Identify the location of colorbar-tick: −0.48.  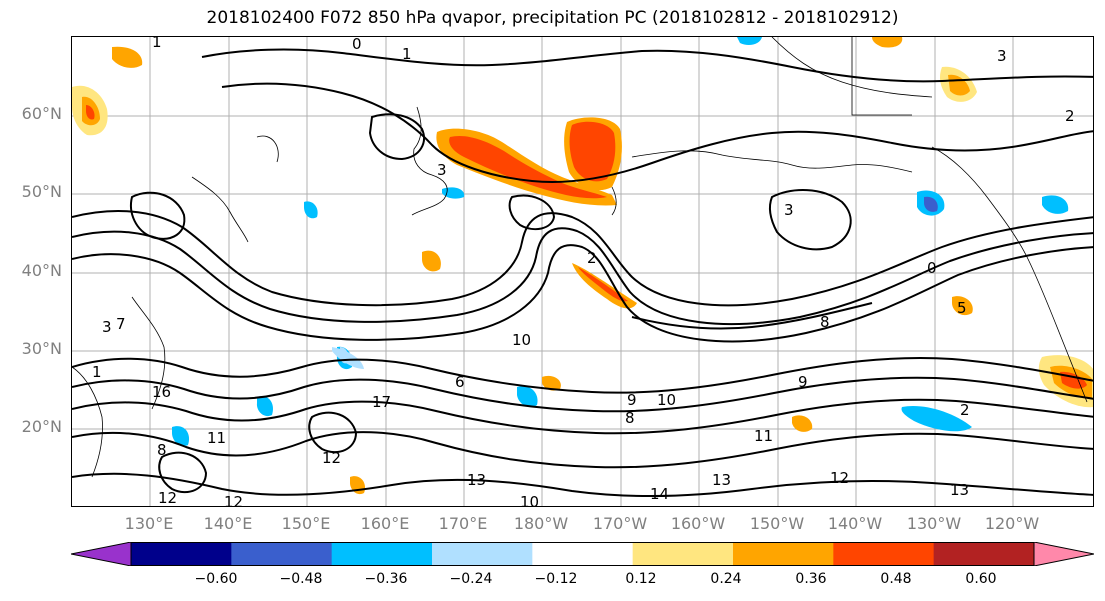
(301, 579).